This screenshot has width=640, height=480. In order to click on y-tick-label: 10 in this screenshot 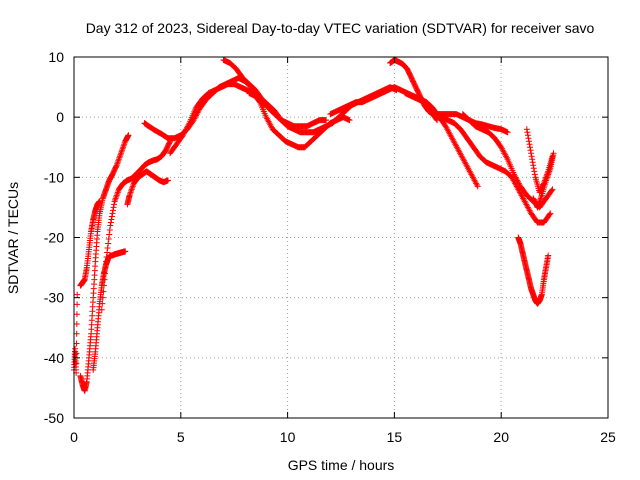, I will do `click(56, 57)`.